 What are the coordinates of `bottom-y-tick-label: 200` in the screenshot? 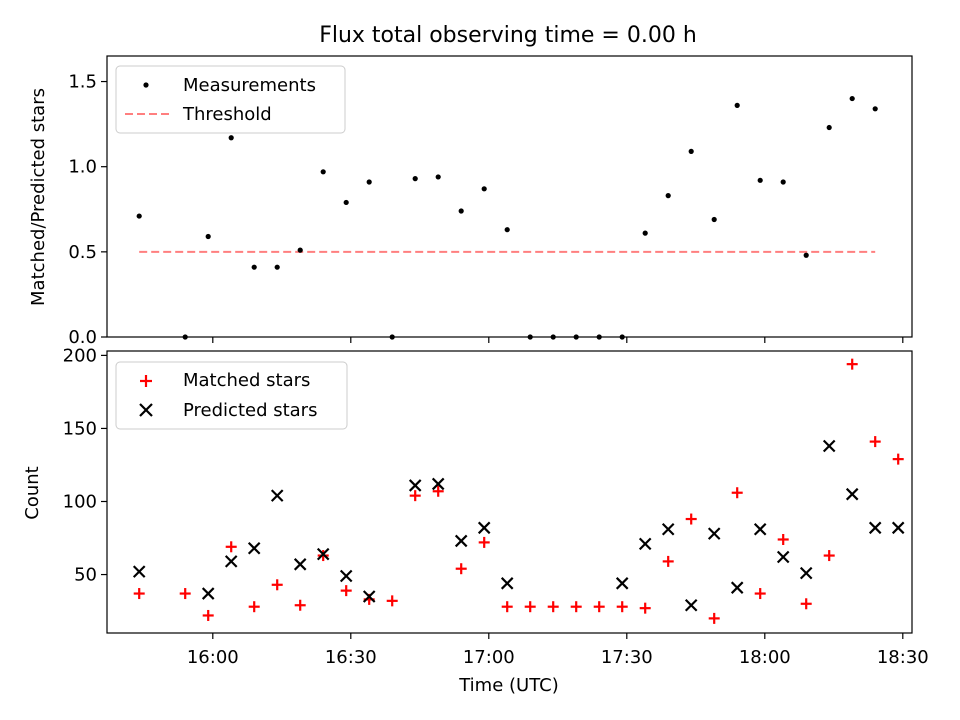 It's located at (80, 355).